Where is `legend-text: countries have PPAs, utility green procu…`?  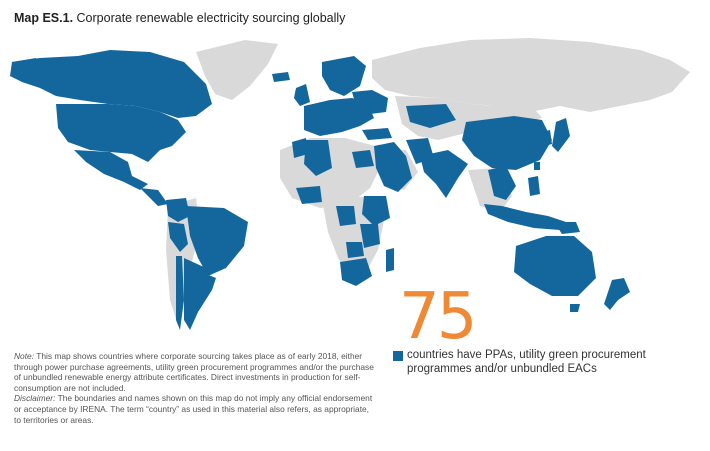 legend-text: countries have PPAs, utility green procu… is located at coordinates (526, 362).